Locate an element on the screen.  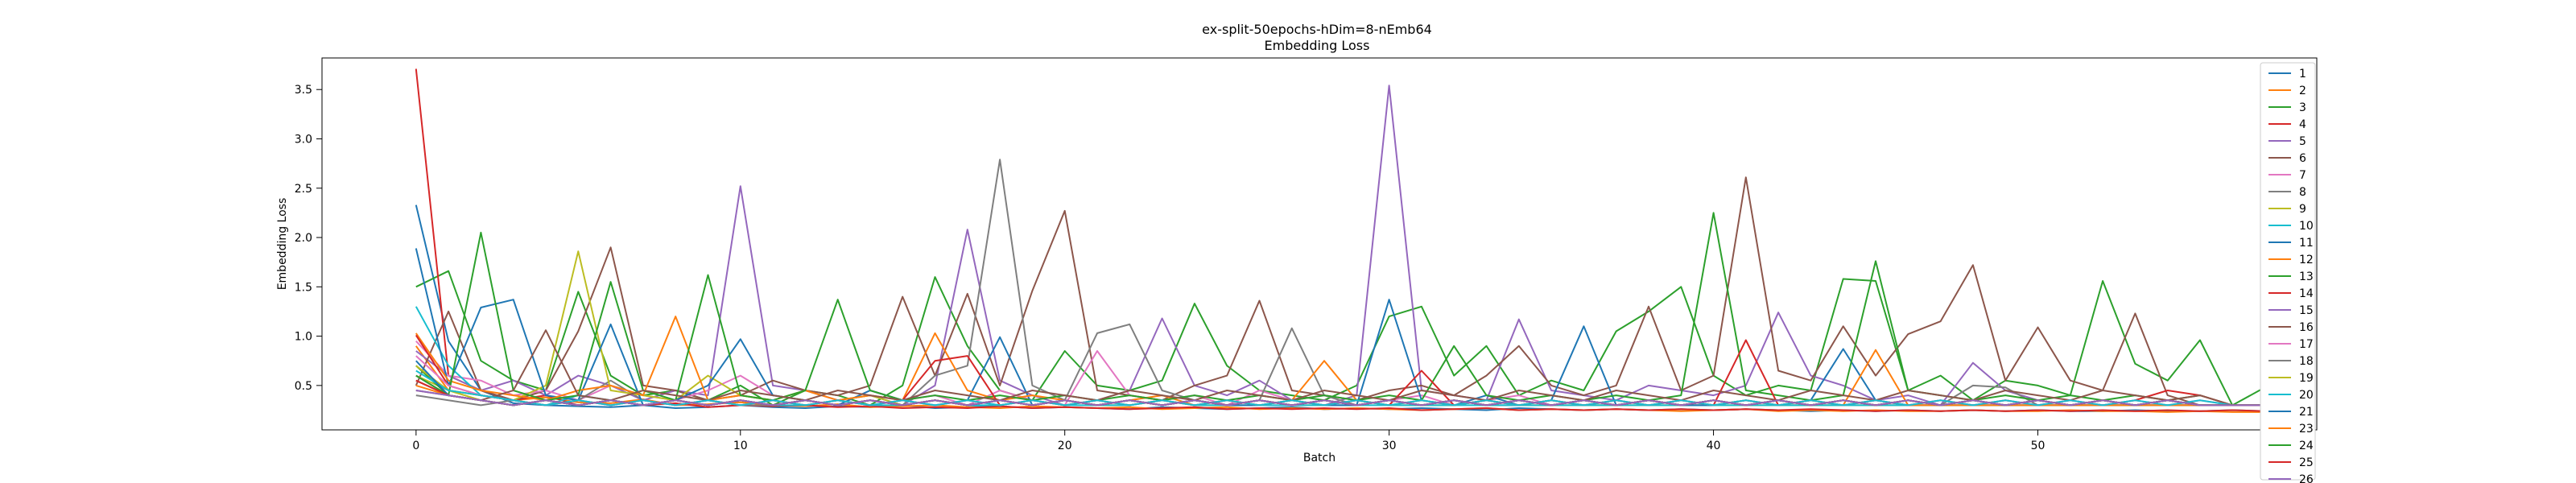
legend-label: 12 is located at coordinates (2306, 260).